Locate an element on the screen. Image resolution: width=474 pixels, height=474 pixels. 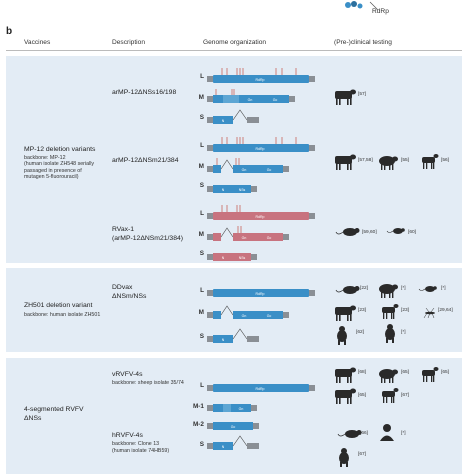
panel-a-fragment: RdRp is located at coordinates (370, 10).